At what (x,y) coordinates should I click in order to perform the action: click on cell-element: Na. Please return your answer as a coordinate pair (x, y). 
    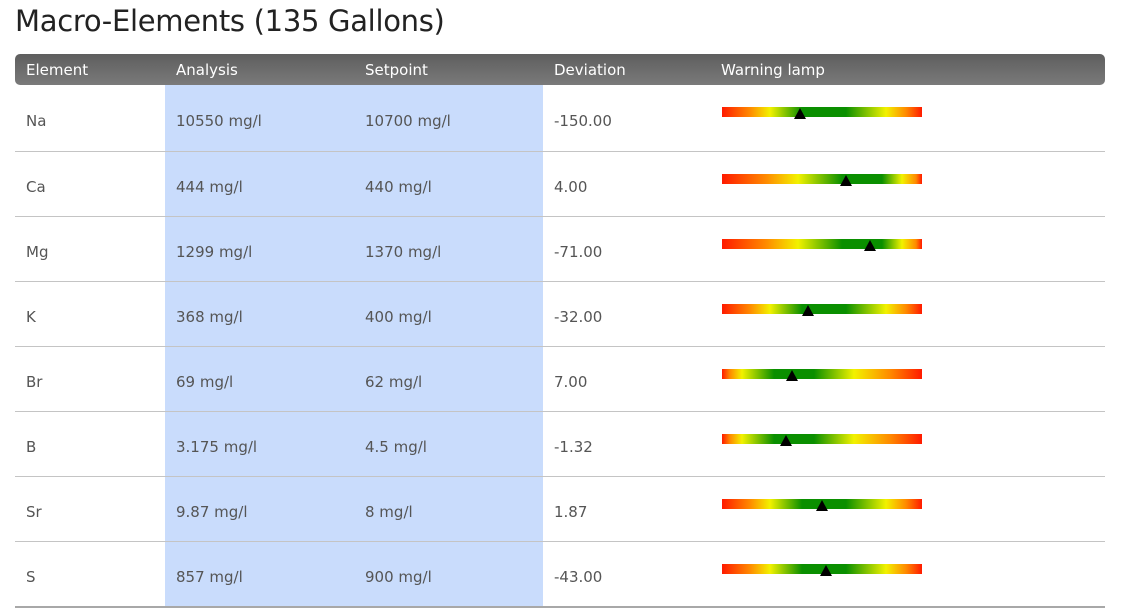
    Looking at the image, I should click on (90, 118).